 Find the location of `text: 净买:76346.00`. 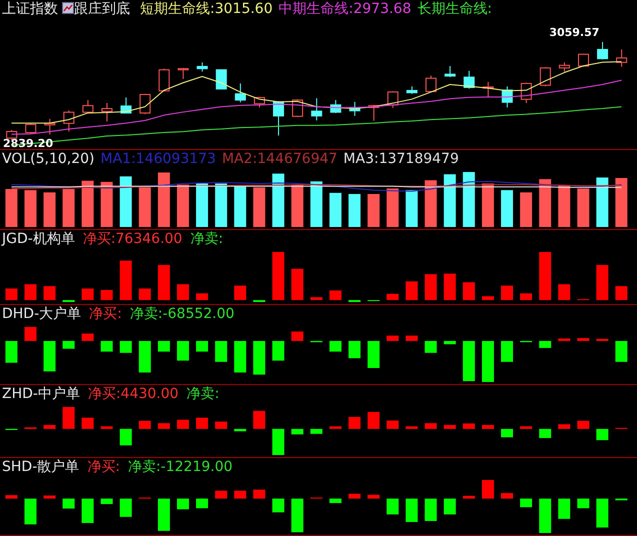

text: 净买:76346.00 is located at coordinates (132, 239).